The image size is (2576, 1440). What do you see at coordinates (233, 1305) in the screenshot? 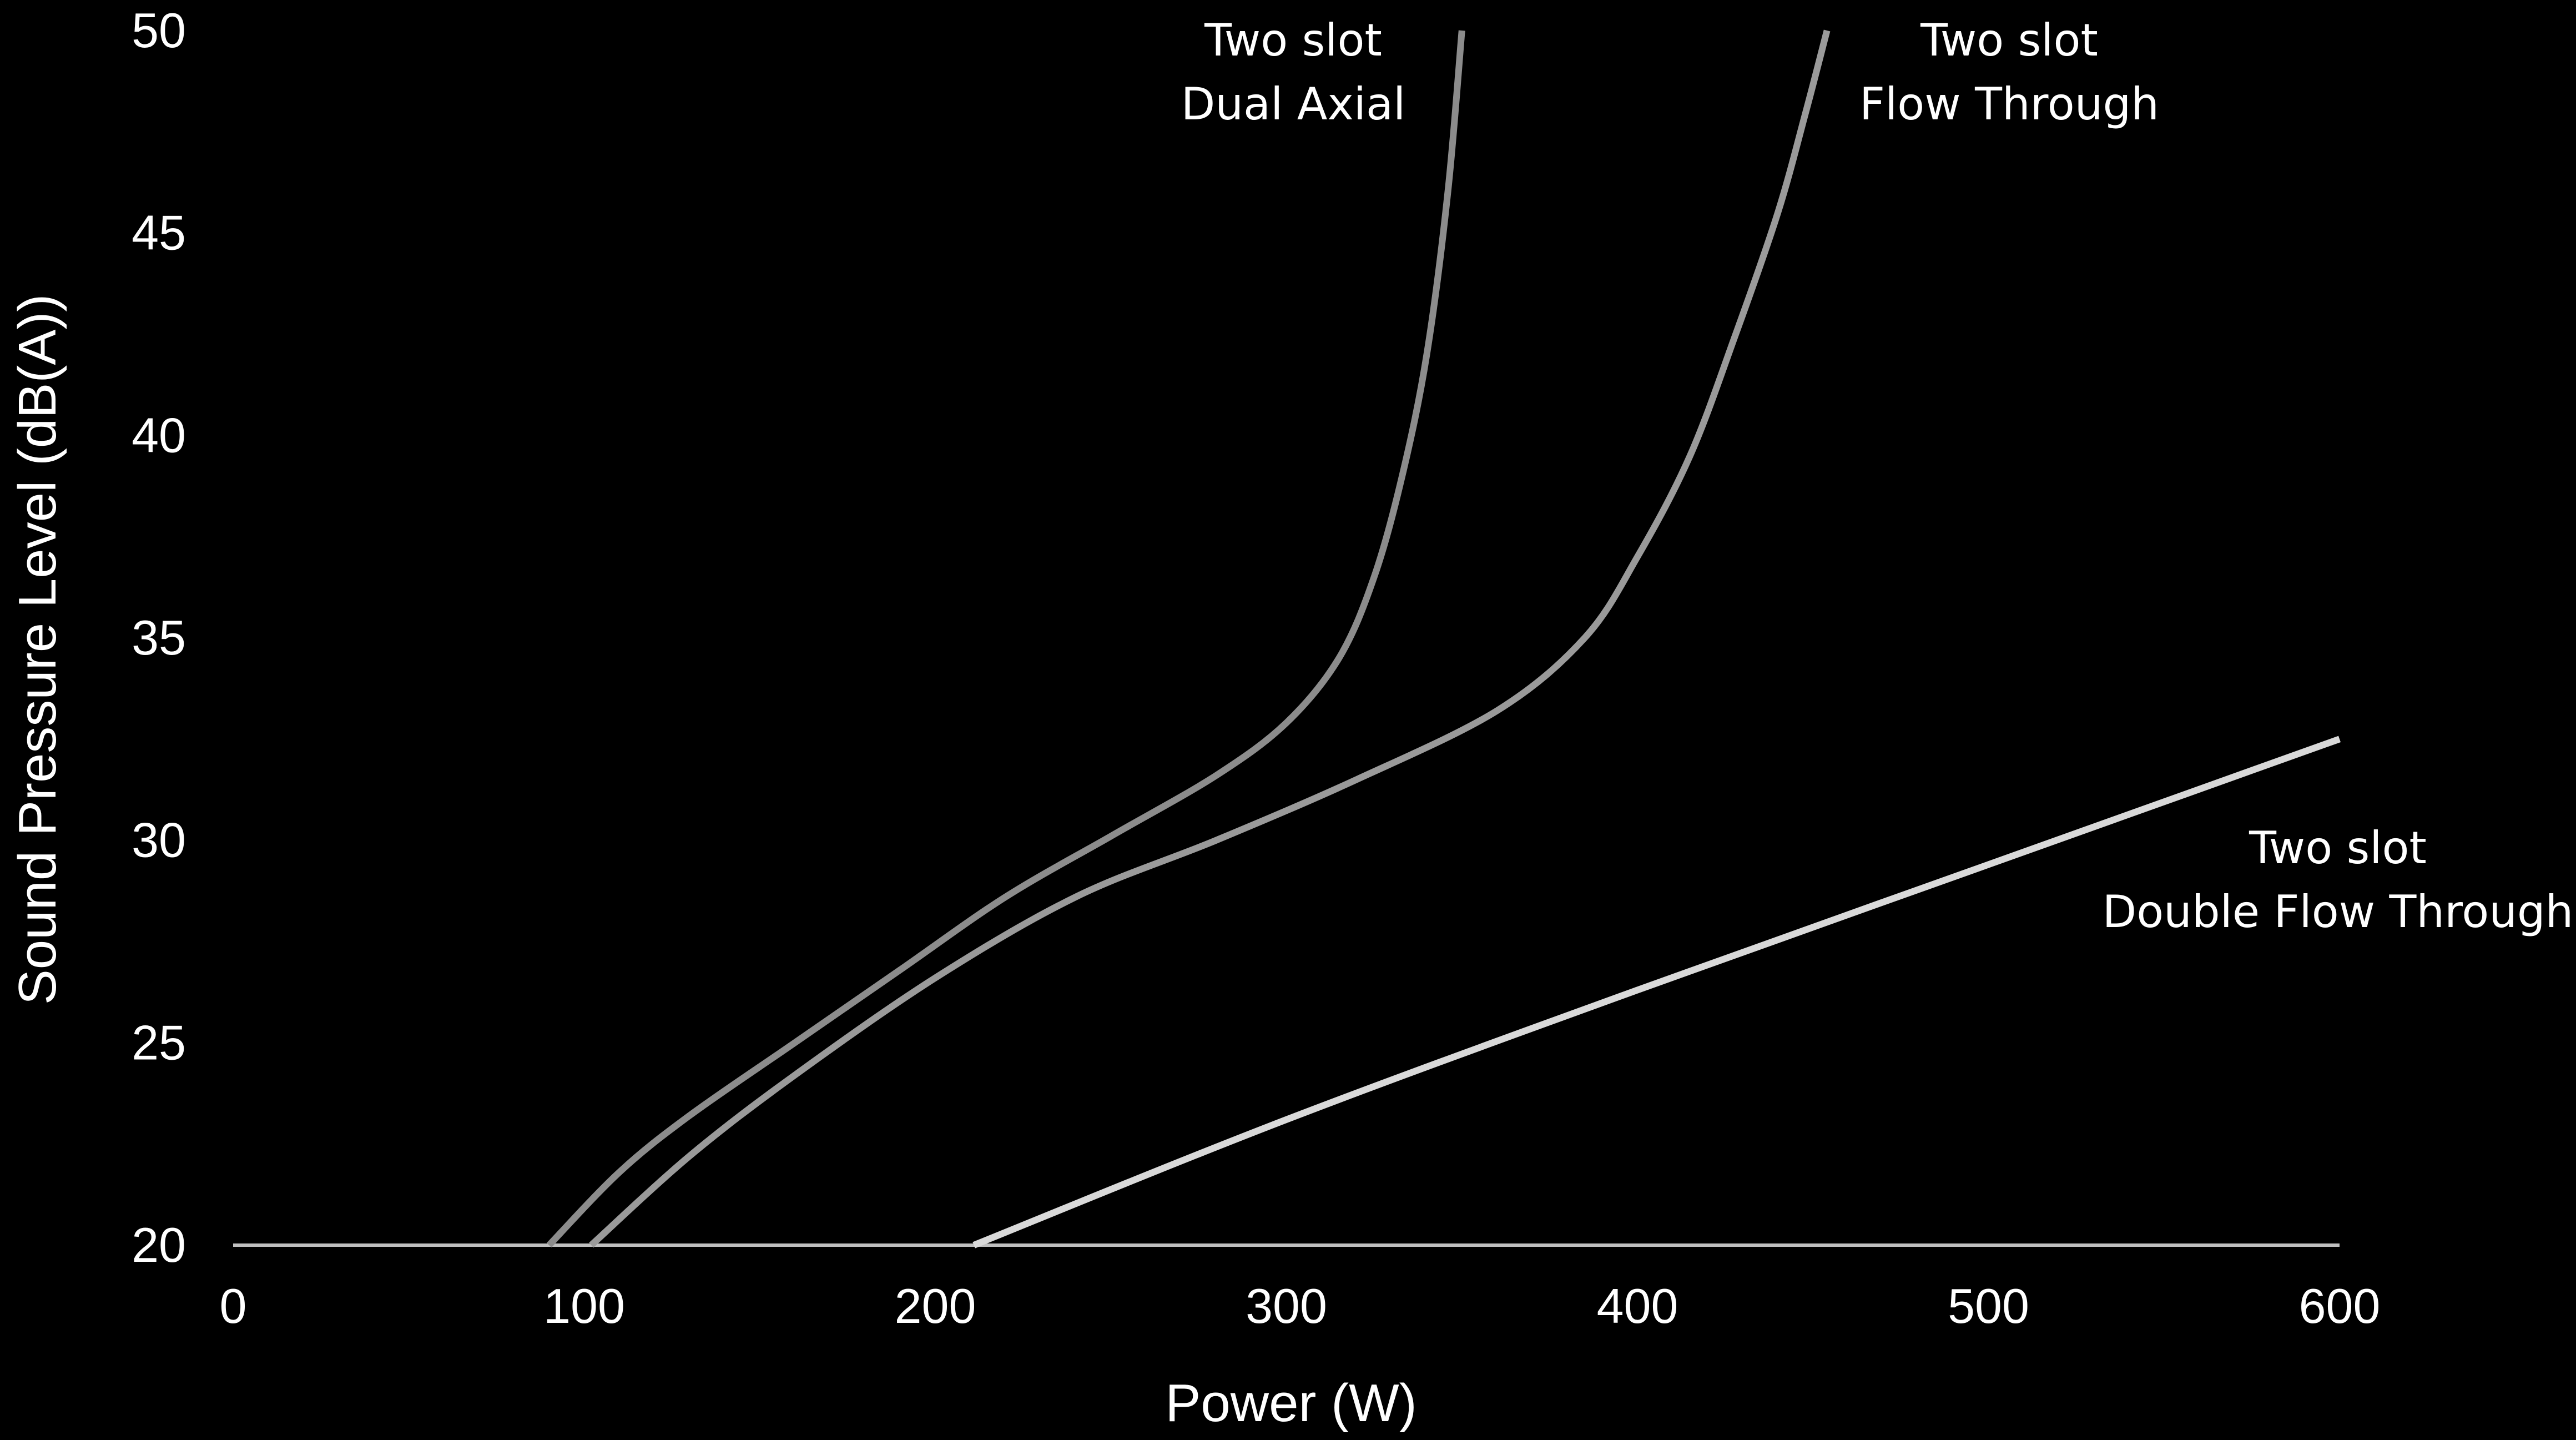
I see `x-tick-label: 0` at bounding box center [233, 1305].